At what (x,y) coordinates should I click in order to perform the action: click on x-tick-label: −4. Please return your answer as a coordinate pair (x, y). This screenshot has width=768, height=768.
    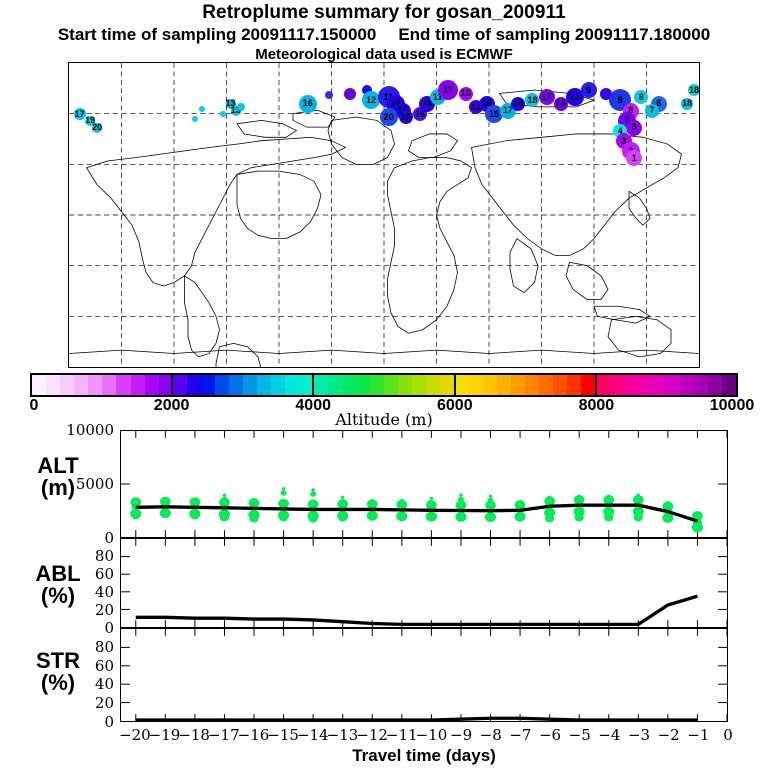
    Looking at the image, I should click on (609, 735).